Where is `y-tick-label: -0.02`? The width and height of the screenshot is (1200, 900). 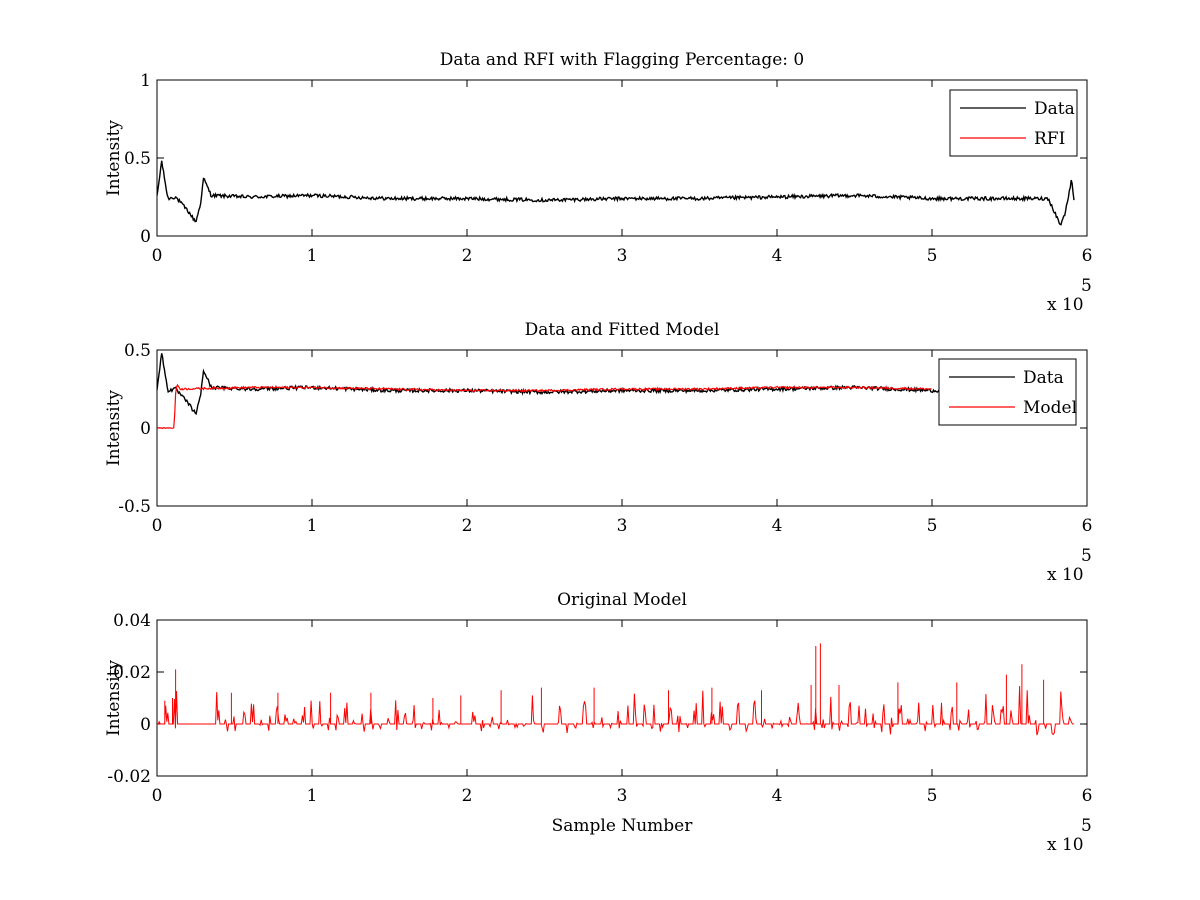
y-tick-label: -0.02 is located at coordinates (129, 777).